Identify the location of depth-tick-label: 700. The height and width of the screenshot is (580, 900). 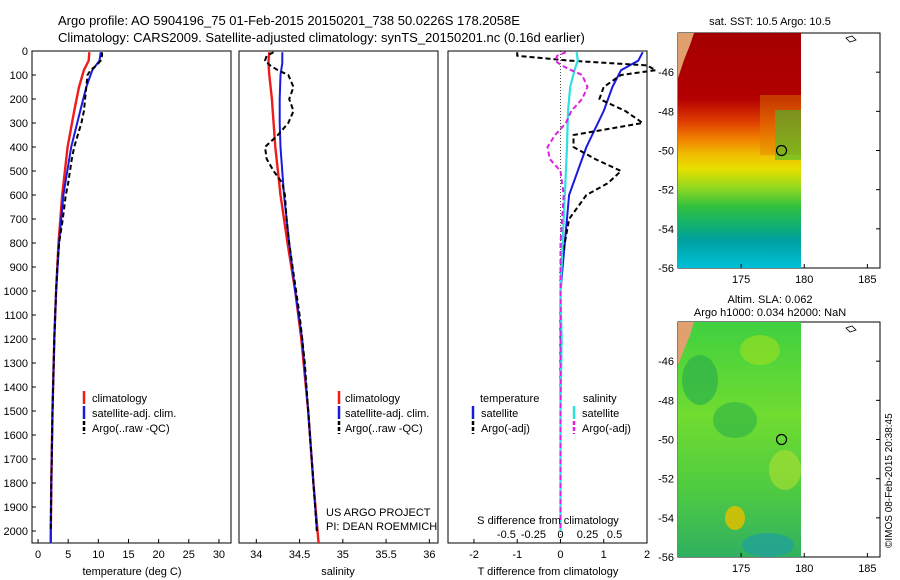
(19, 220).